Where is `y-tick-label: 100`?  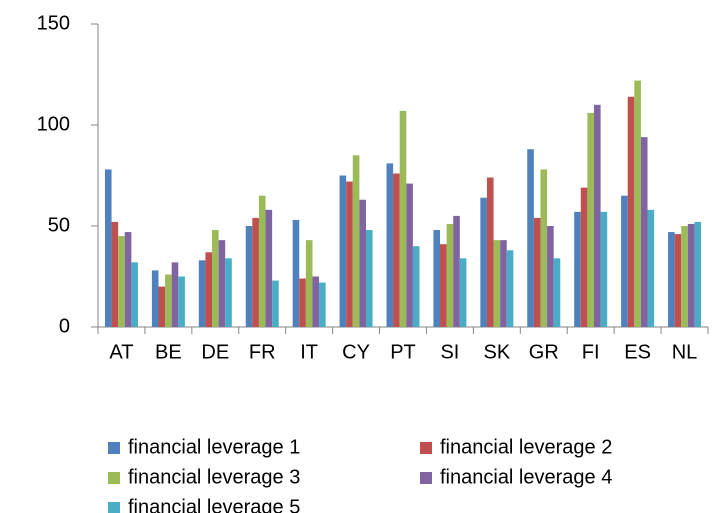 y-tick-label: 100 is located at coordinates (53, 124).